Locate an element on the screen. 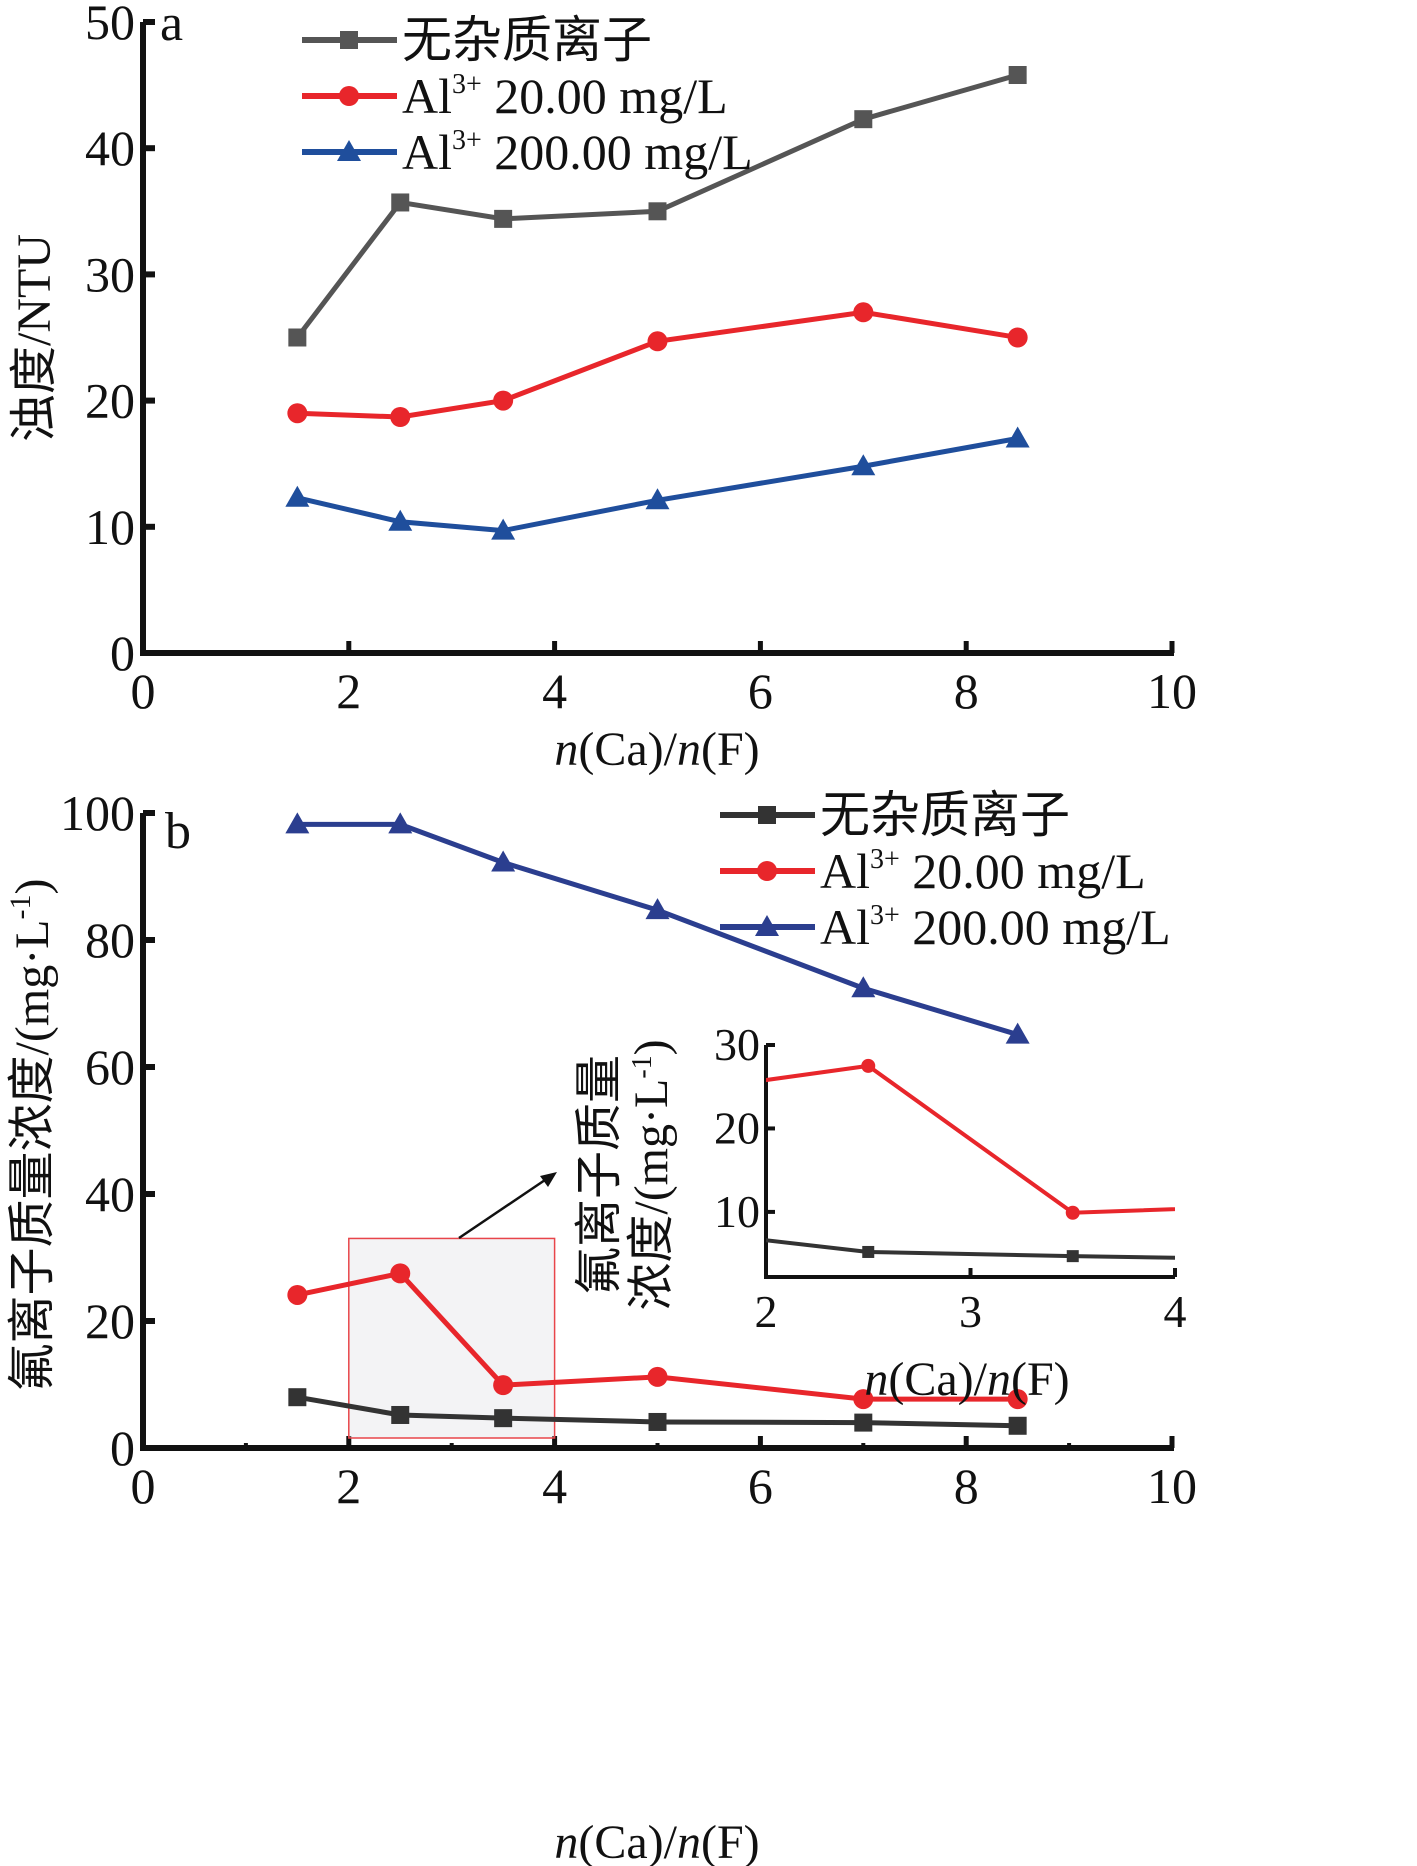  chart-a-legend-label-0: 无杂质离子 is located at coordinates (527, 40).